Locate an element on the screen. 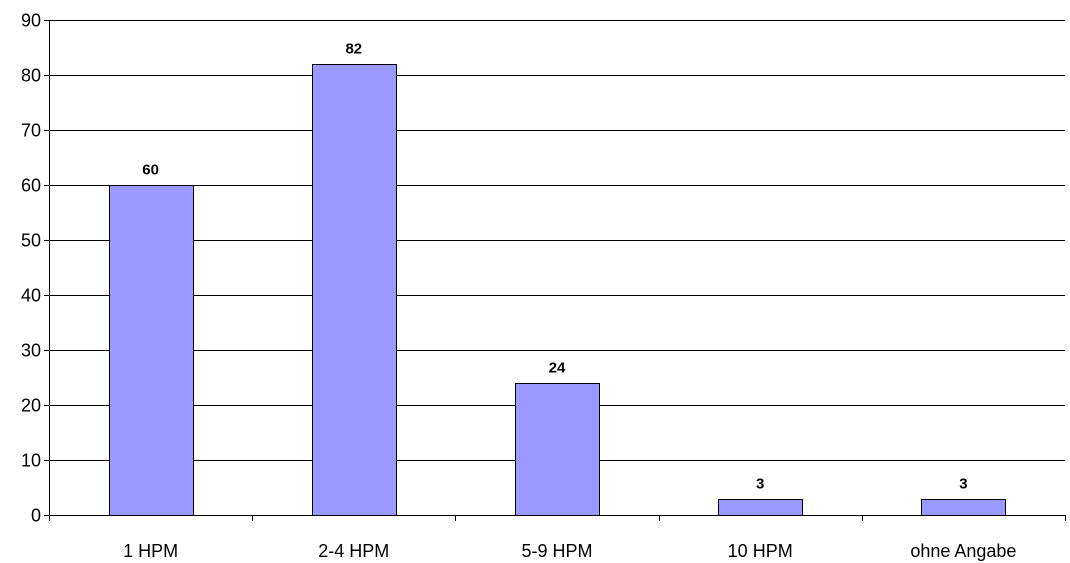 The height and width of the screenshot is (563, 1070). data-label-3: 24 is located at coordinates (557, 368).